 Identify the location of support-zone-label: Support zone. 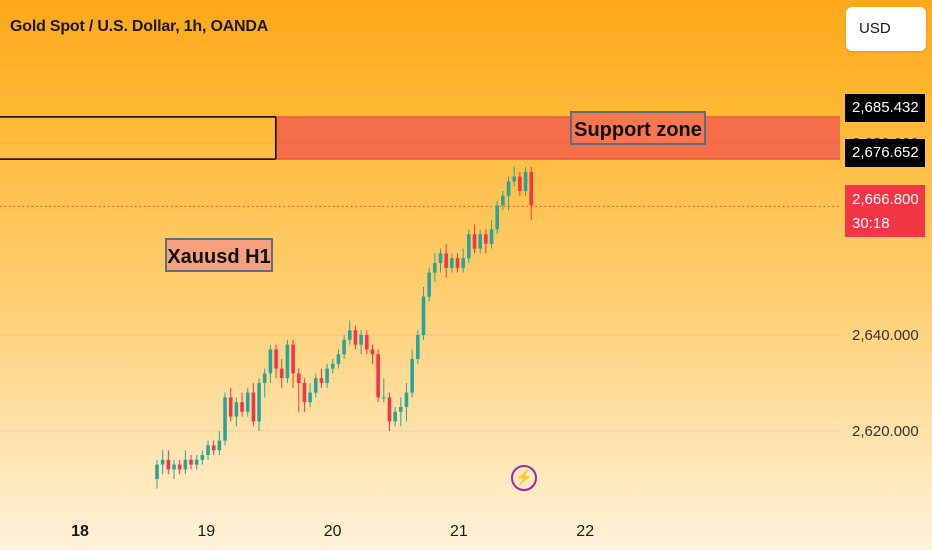
(638, 128).